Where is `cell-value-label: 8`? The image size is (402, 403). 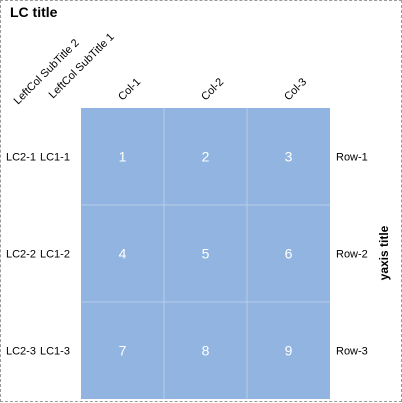 cell-value-label: 8 is located at coordinates (206, 351).